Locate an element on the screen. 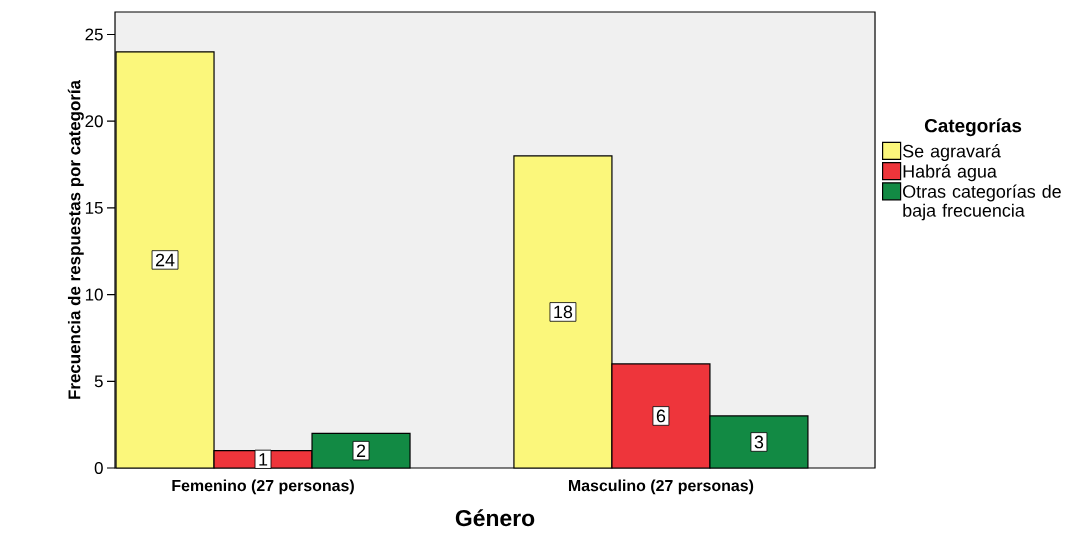 The width and height of the screenshot is (1071, 550). data-label: 1 is located at coordinates (263, 459).